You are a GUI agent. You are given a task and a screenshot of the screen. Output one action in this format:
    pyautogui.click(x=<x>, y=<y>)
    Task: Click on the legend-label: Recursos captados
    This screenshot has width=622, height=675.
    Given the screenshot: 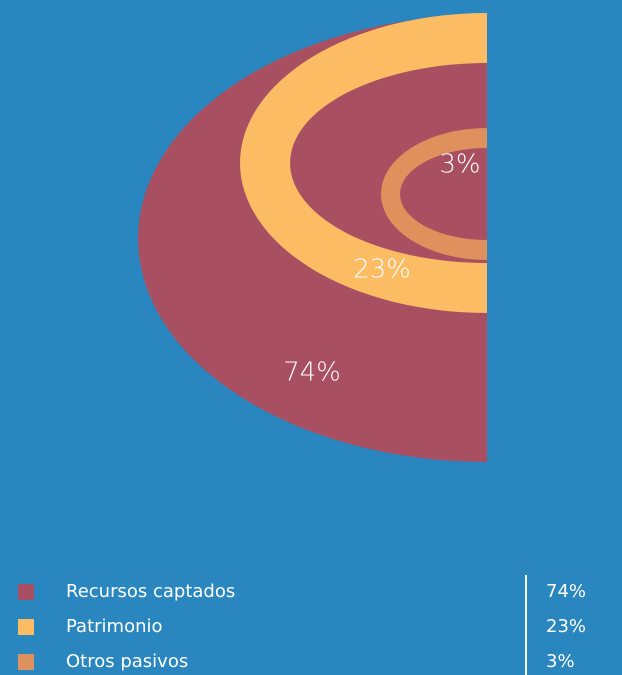 What is the action you would take?
    pyautogui.click(x=150, y=591)
    